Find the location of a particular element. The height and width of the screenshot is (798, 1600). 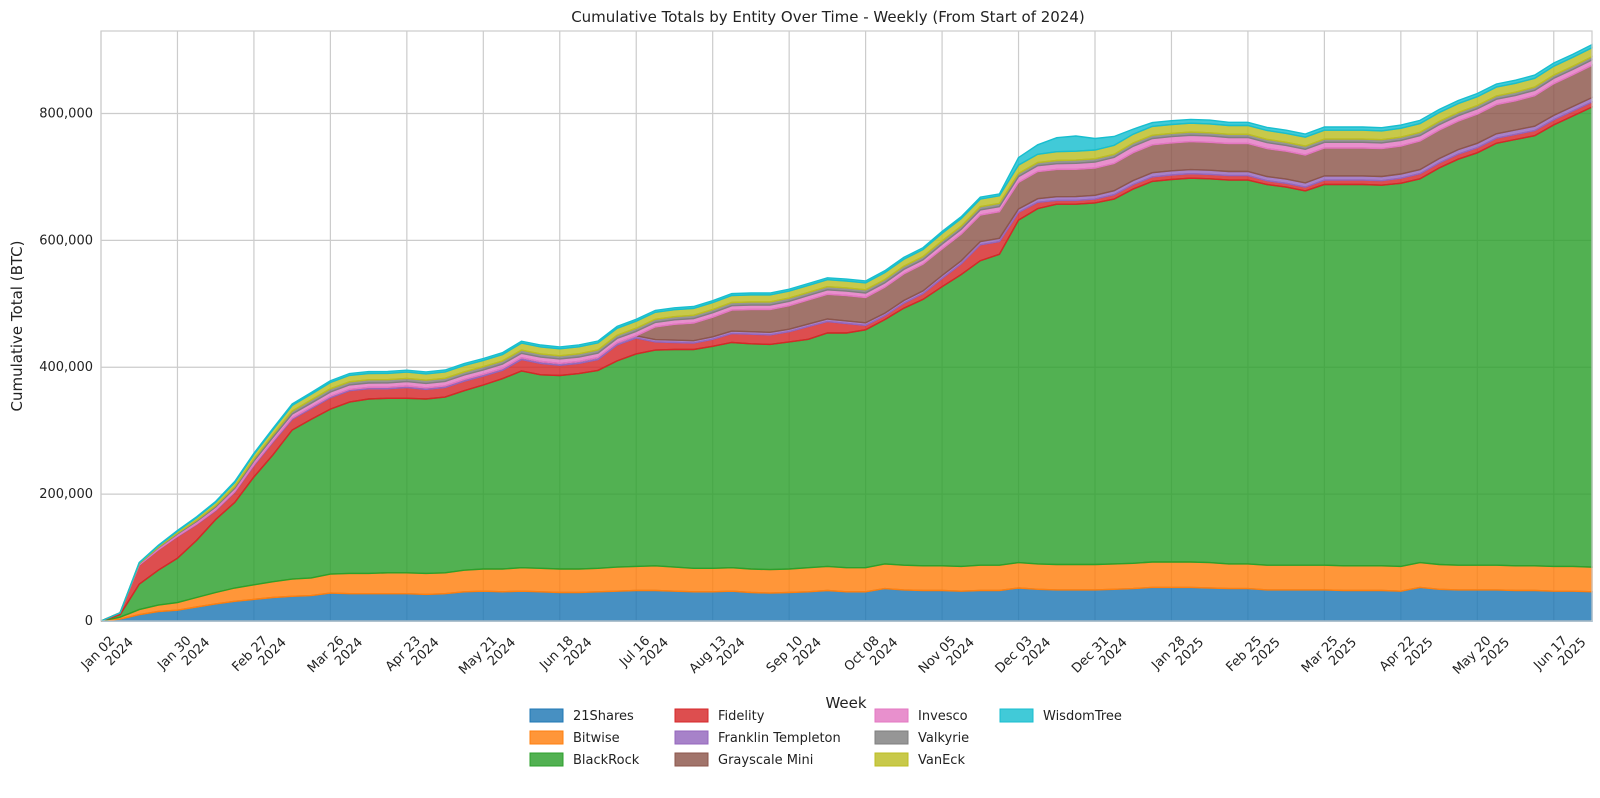

y-axis-label: Cumulative Total (BTC) is located at coordinates (17, 326).